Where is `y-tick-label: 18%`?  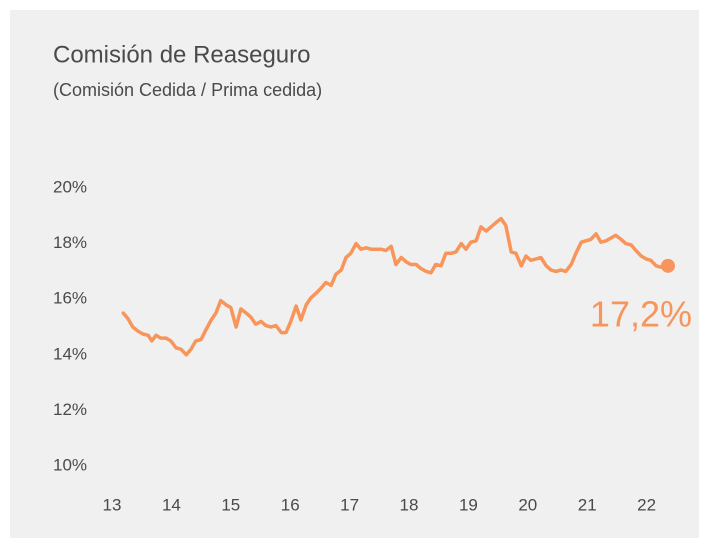
y-tick-label: 18% is located at coordinates (70, 242).